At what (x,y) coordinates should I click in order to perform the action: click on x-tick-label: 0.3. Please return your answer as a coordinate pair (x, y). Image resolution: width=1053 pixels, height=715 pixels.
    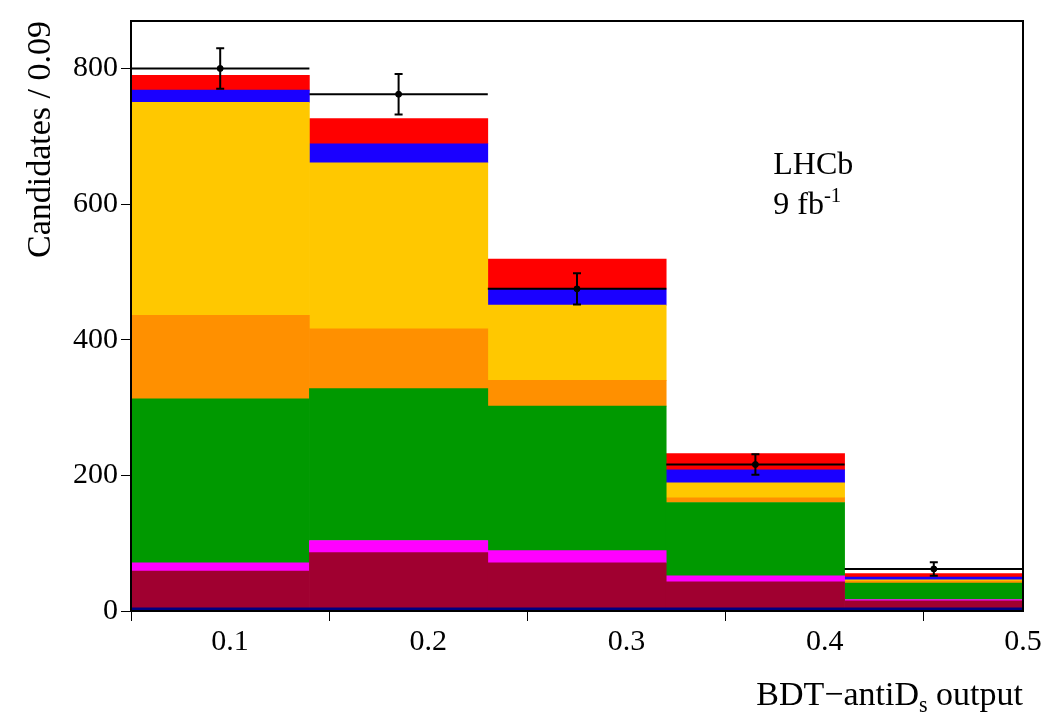
    Looking at the image, I should click on (626, 639).